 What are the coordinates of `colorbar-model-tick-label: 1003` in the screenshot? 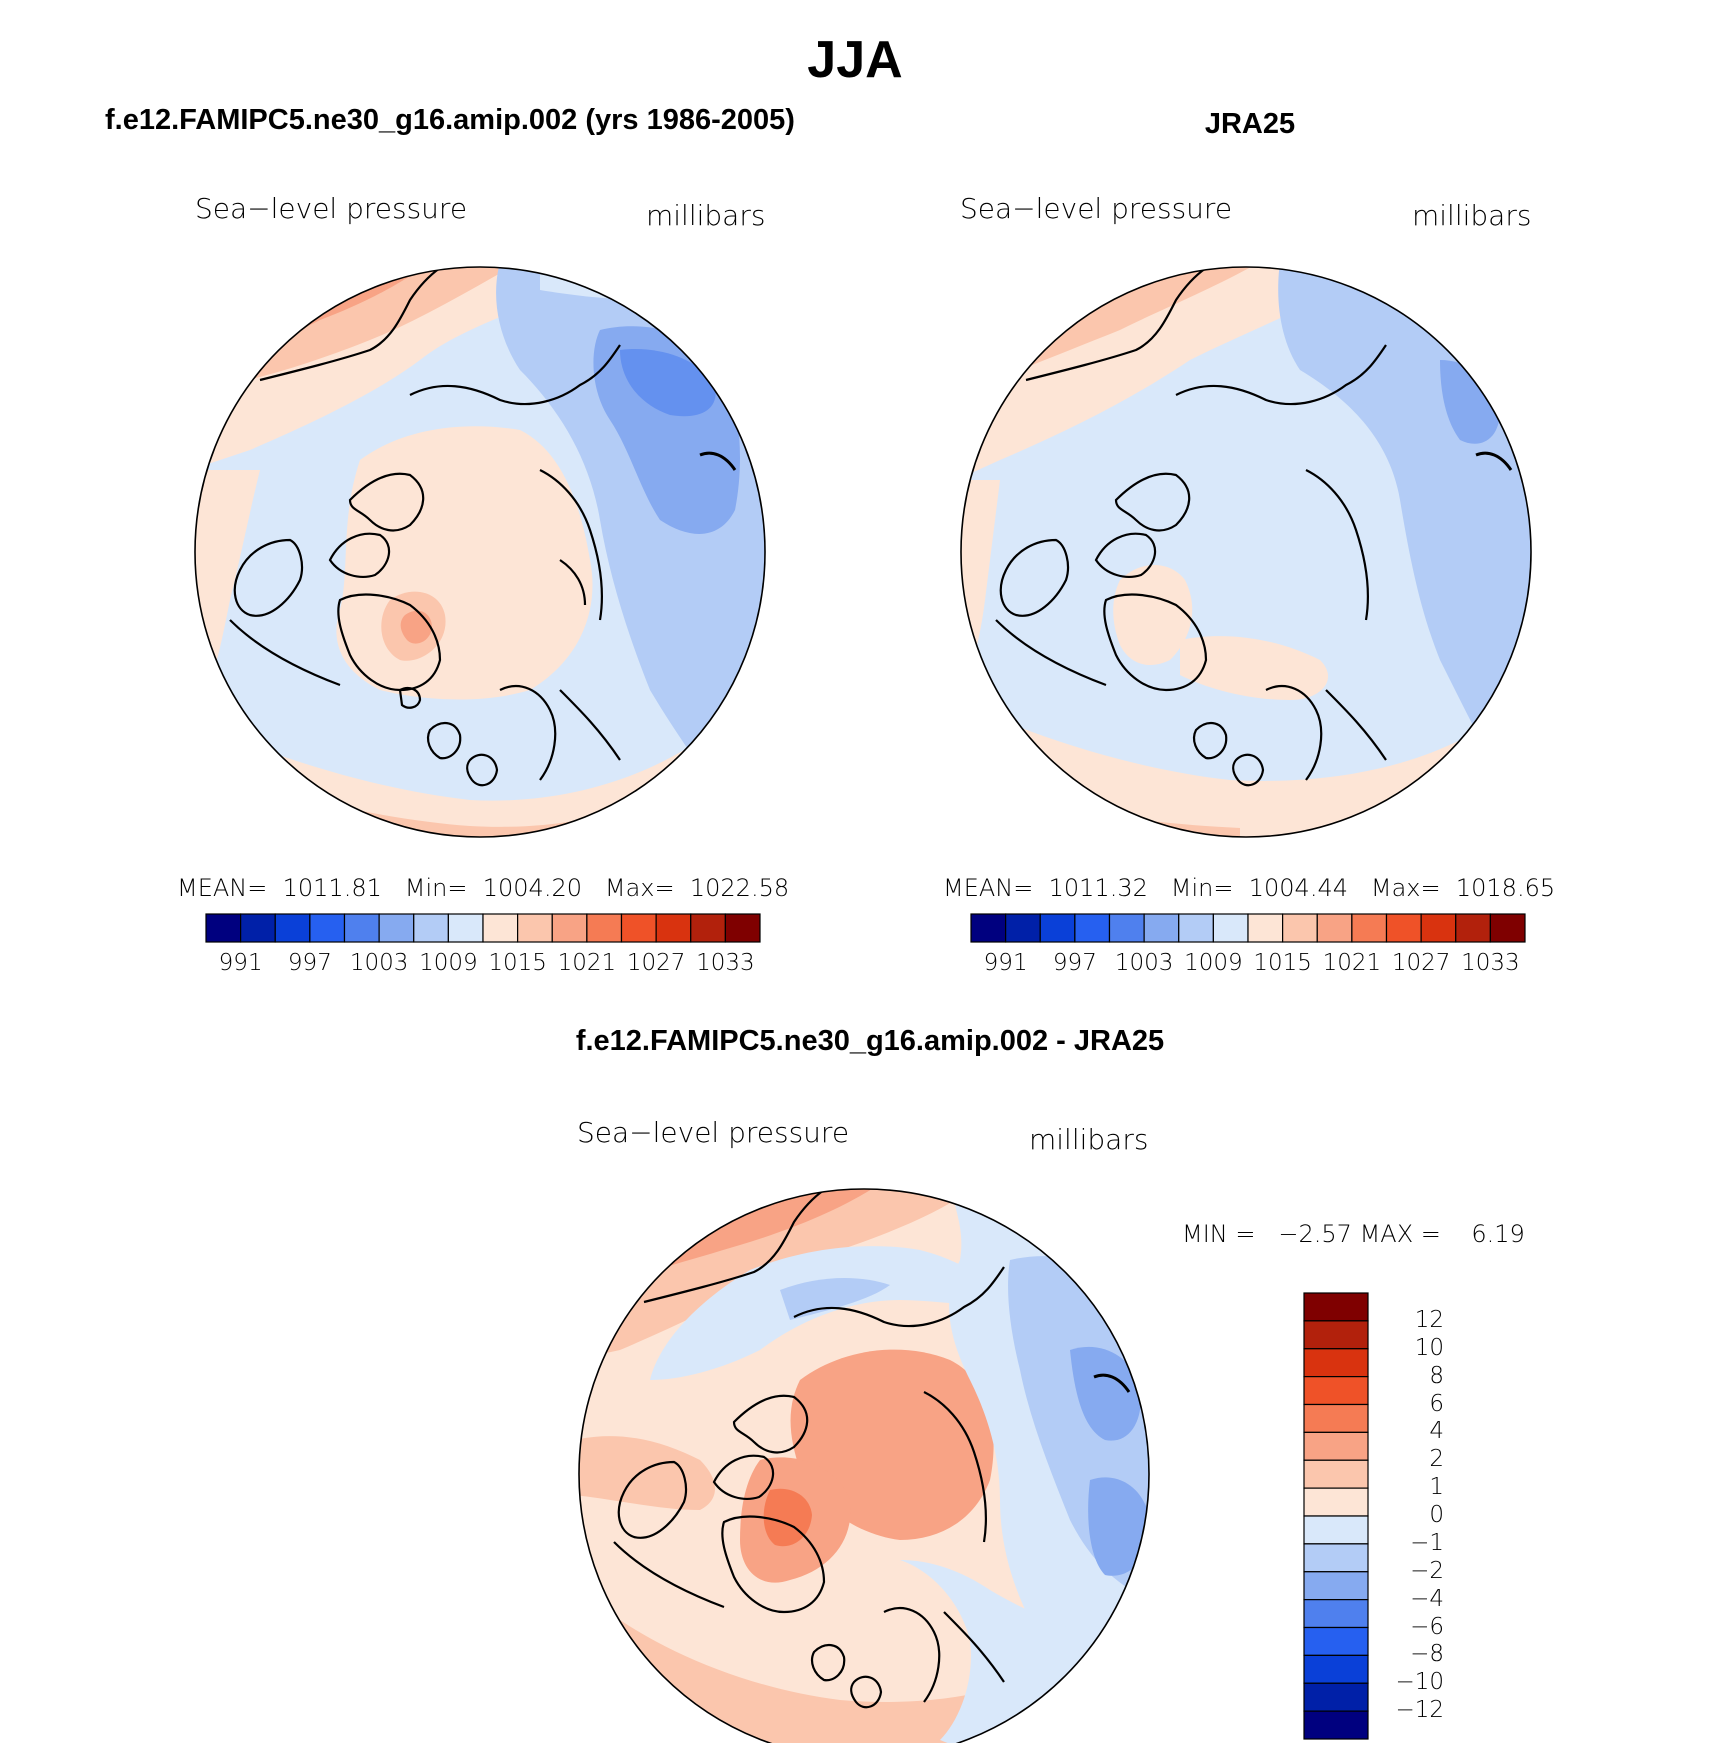 It's located at (379, 963).